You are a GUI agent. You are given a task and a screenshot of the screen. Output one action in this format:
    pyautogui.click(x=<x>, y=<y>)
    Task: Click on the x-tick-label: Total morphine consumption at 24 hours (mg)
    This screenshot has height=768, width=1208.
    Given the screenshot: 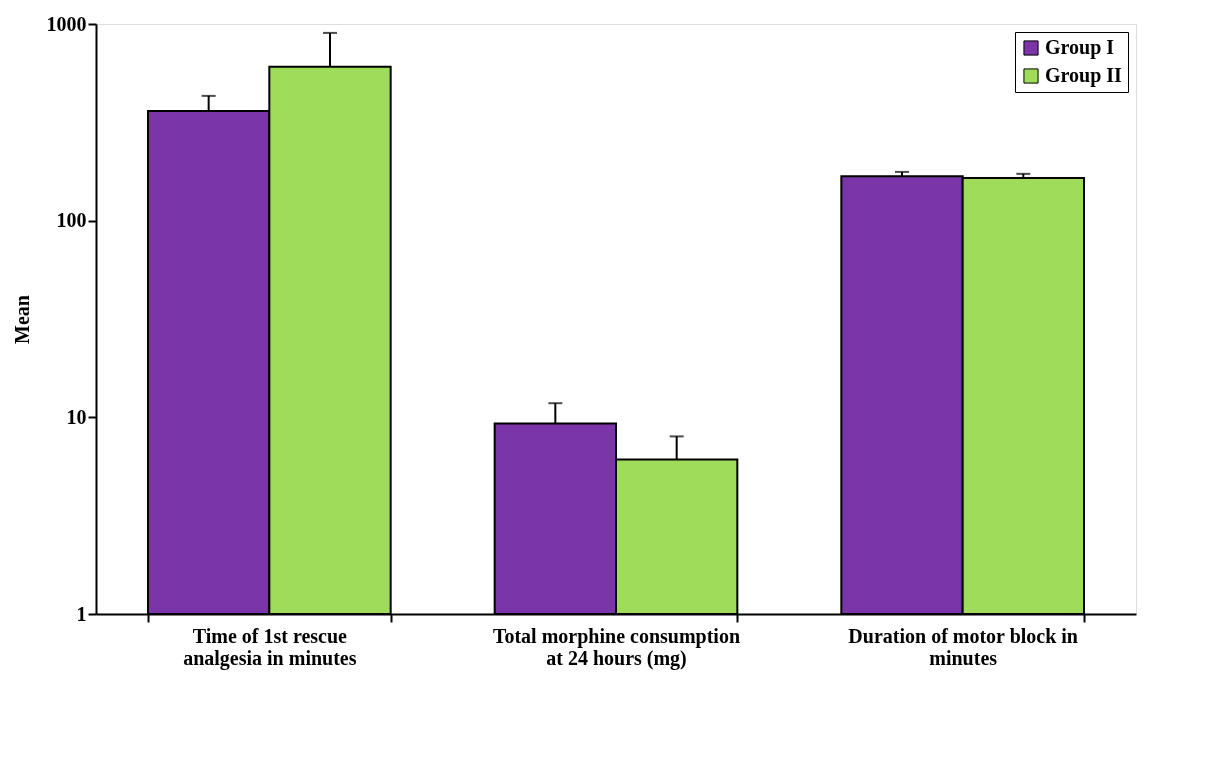 What is the action you would take?
    pyautogui.click(x=616, y=647)
    